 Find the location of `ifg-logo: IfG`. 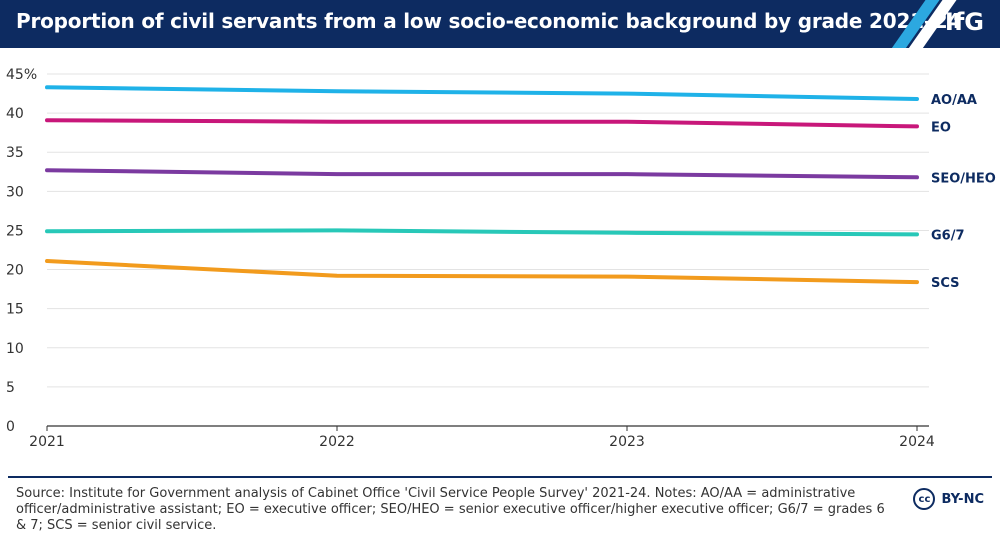

ifg-logo: IfG is located at coordinates (964, 22).